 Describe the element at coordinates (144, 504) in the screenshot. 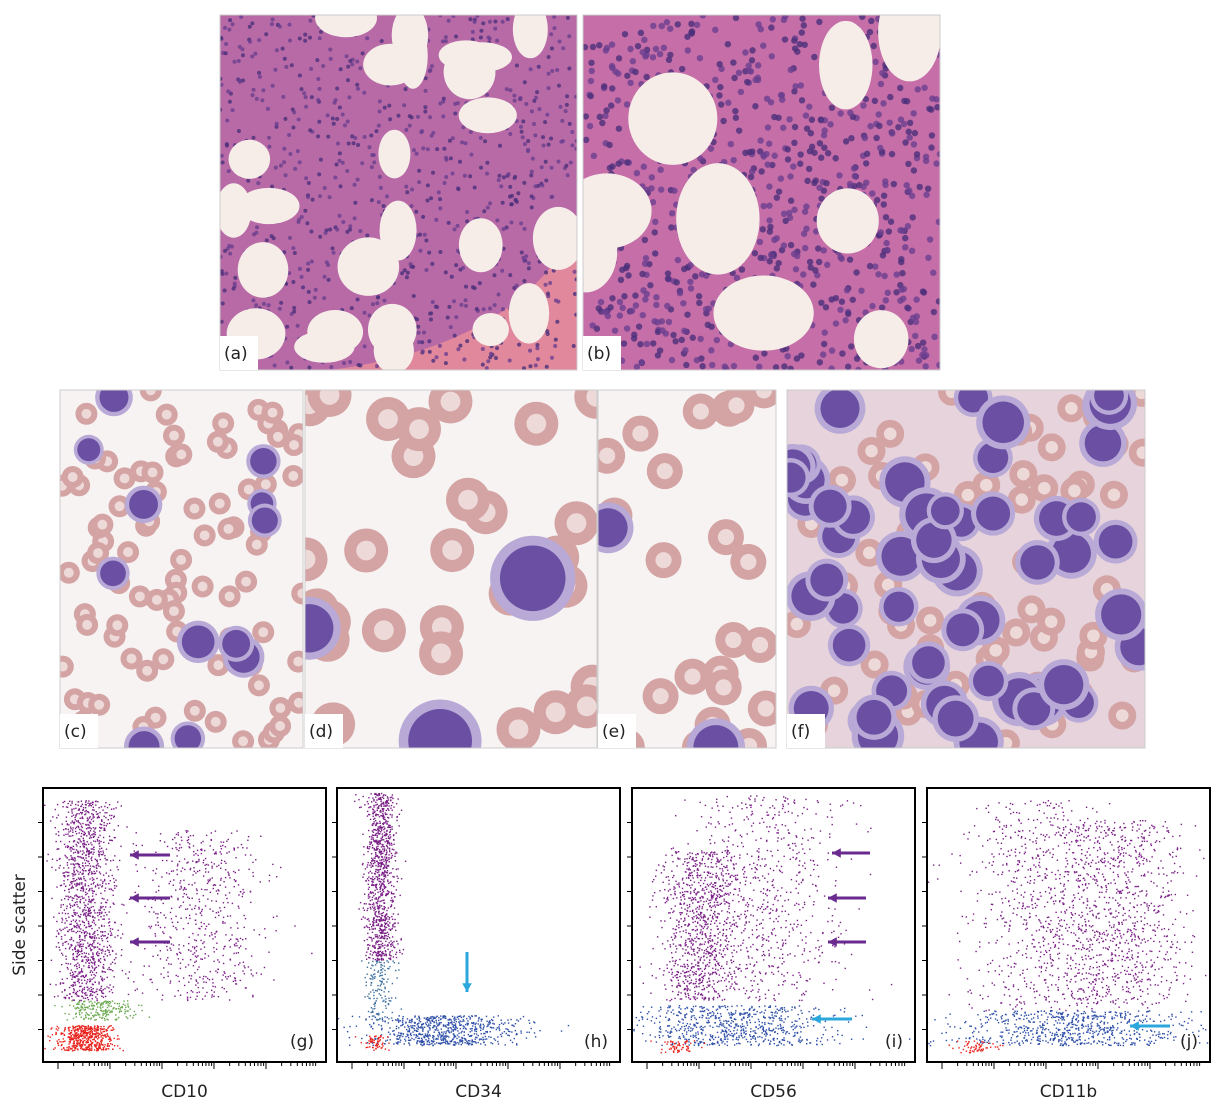

I see `cell-nucleus` at that location.